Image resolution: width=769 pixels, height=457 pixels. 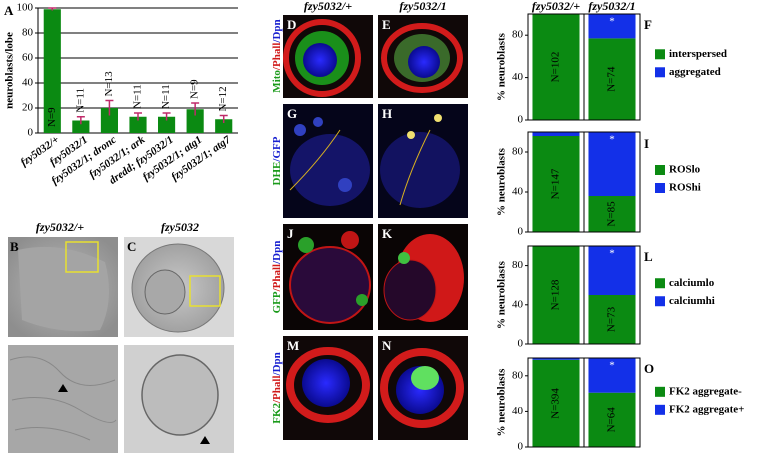 What do you see at coordinates (612, 420) in the screenshot?
I see `n-label: N=64` at bounding box center [612, 420].